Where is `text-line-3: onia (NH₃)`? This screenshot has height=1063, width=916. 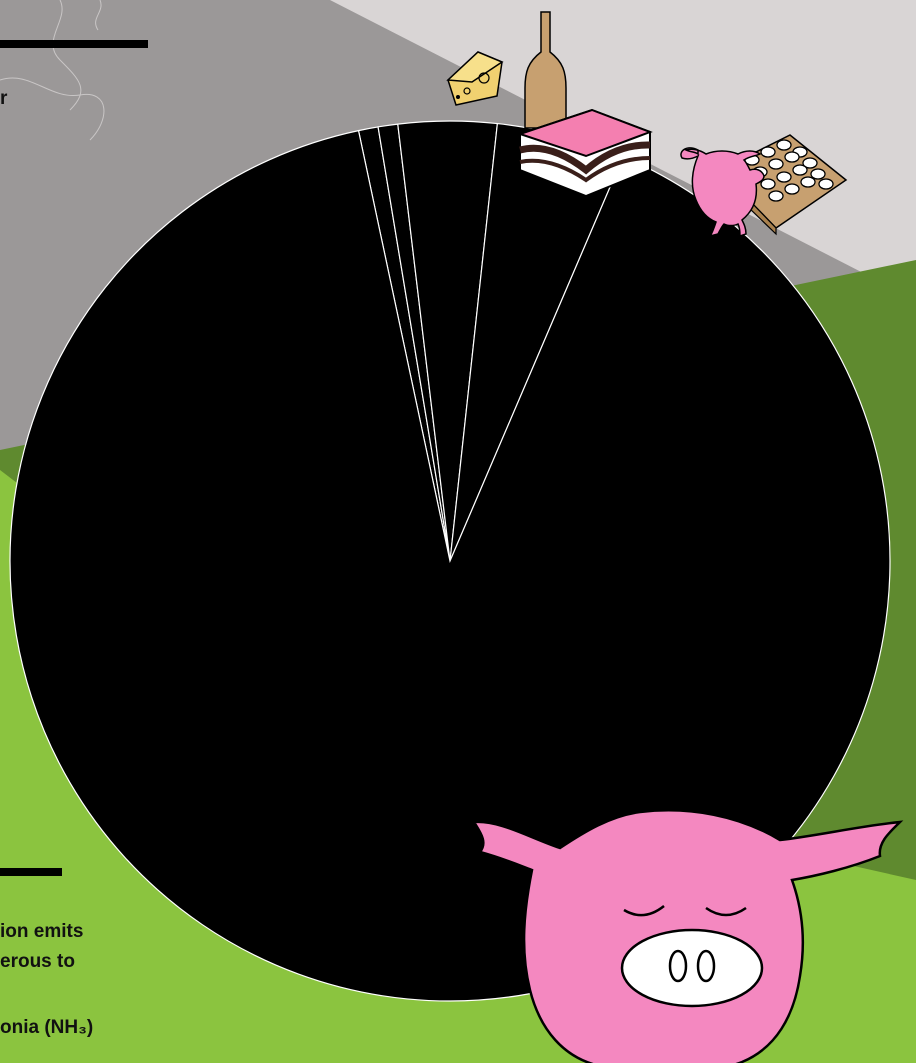 text-line-3: onia (NH₃) is located at coordinates (46, 1027).